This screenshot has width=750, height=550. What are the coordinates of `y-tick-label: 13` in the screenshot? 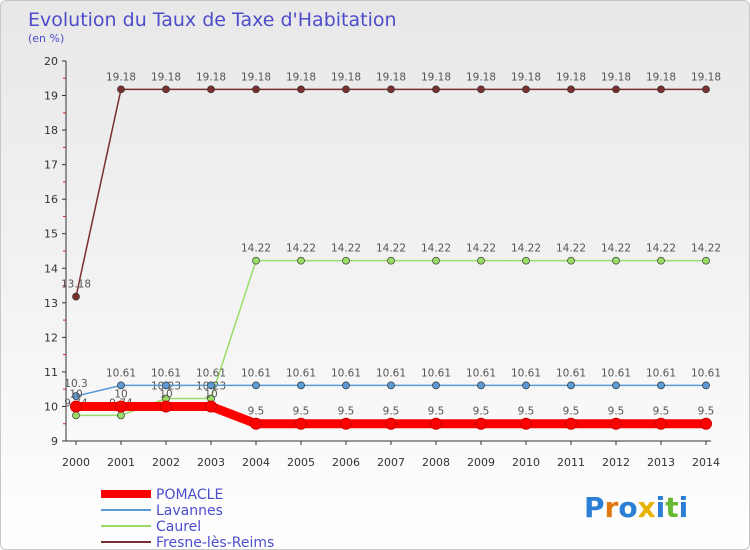 It's located at (51, 303).